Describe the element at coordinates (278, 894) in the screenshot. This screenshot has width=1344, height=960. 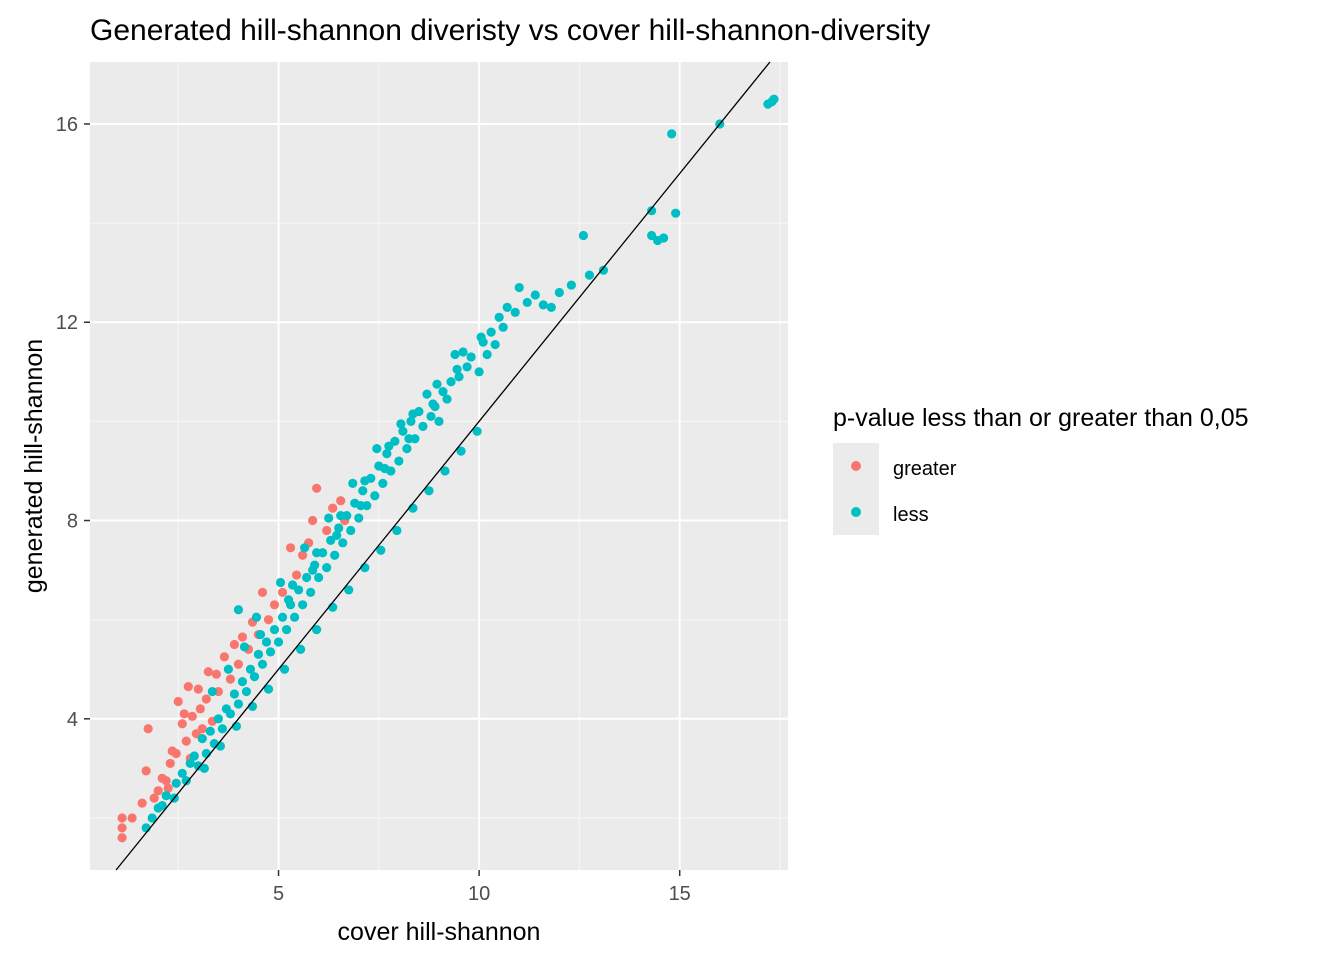
I see `x-tick-label: 5` at that location.